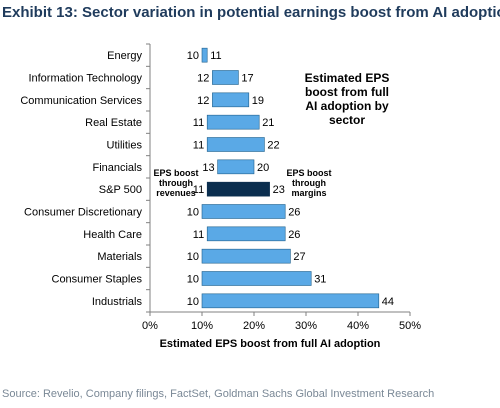 The height and width of the screenshot is (408, 500). Describe the element at coordinates (215, 56) in the screenshot. I see `bar-end-label: 11` at that location.